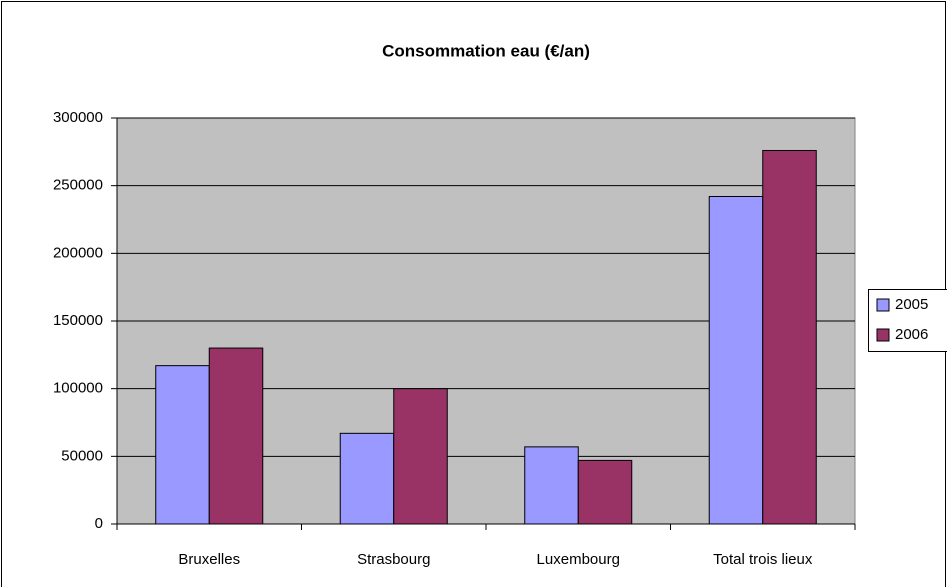 Image resolution: width=947 pixels, height=587 pixels. I want to click on y-tick-label: 300000, so click(78, 117).